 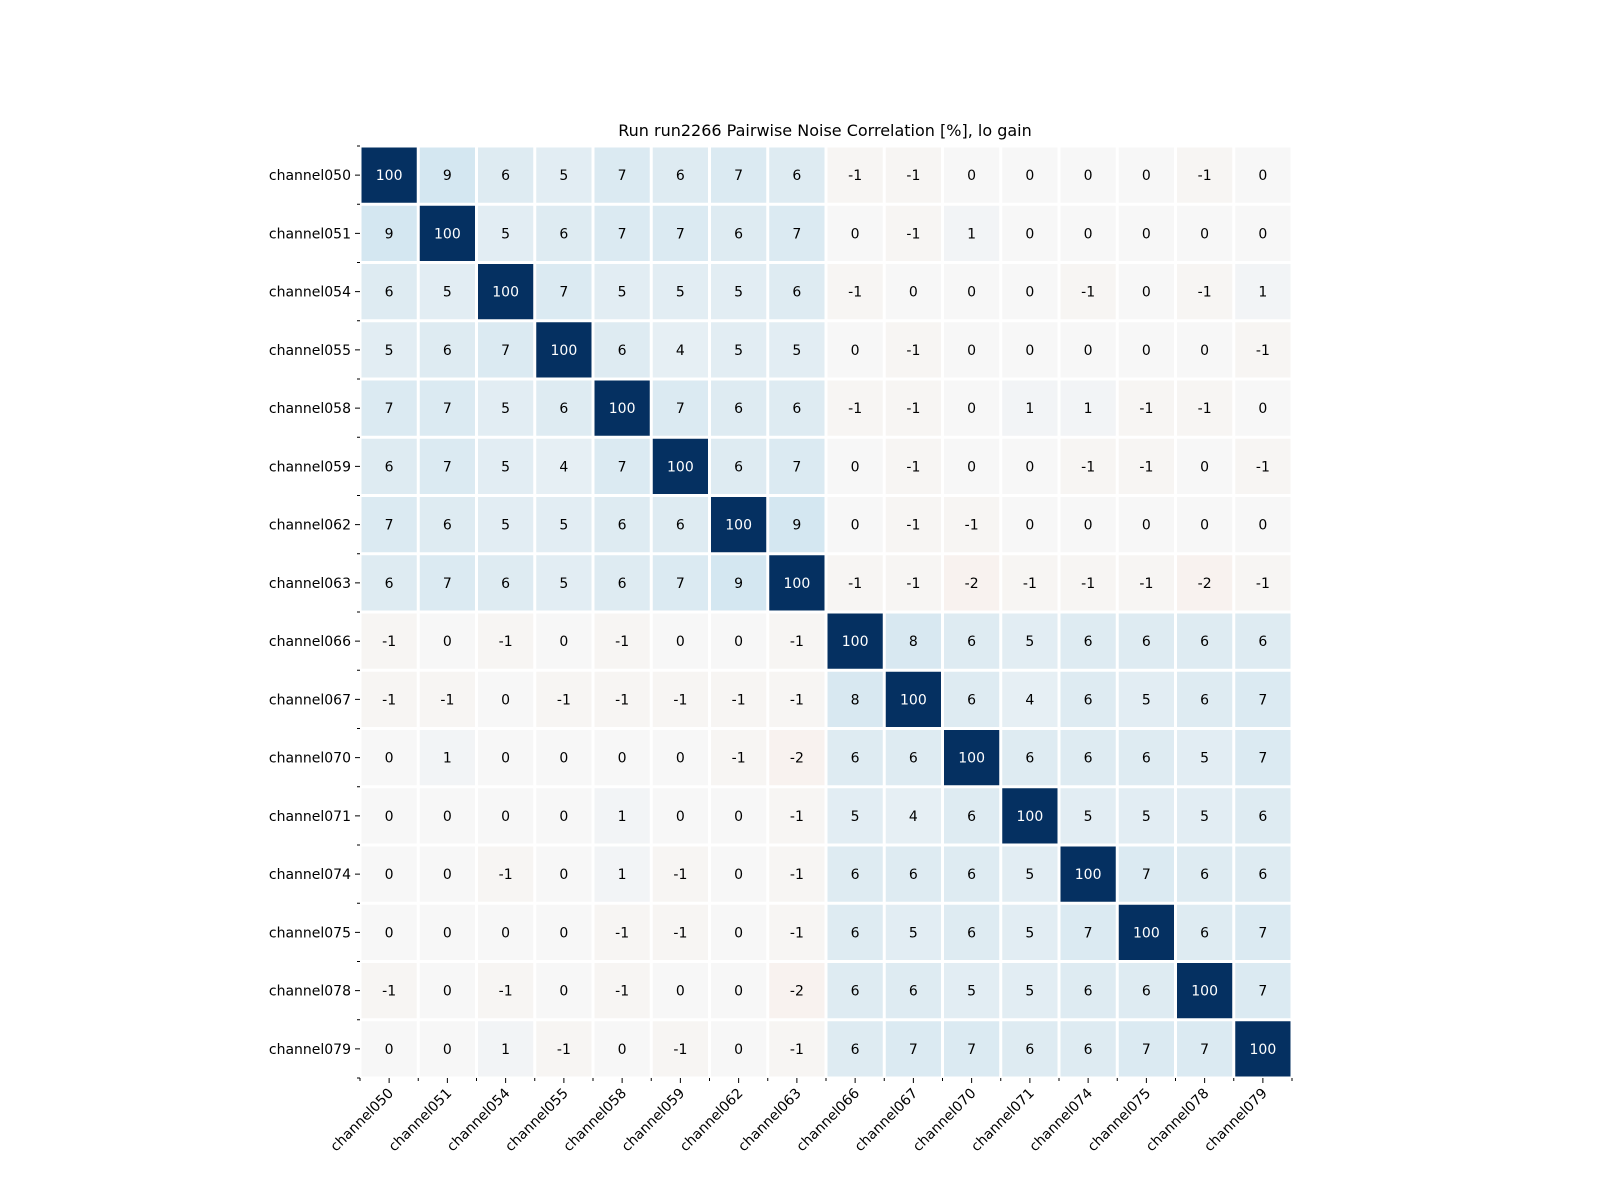 I want to click on cell-value-label: 5, so click(x=738, y=351).